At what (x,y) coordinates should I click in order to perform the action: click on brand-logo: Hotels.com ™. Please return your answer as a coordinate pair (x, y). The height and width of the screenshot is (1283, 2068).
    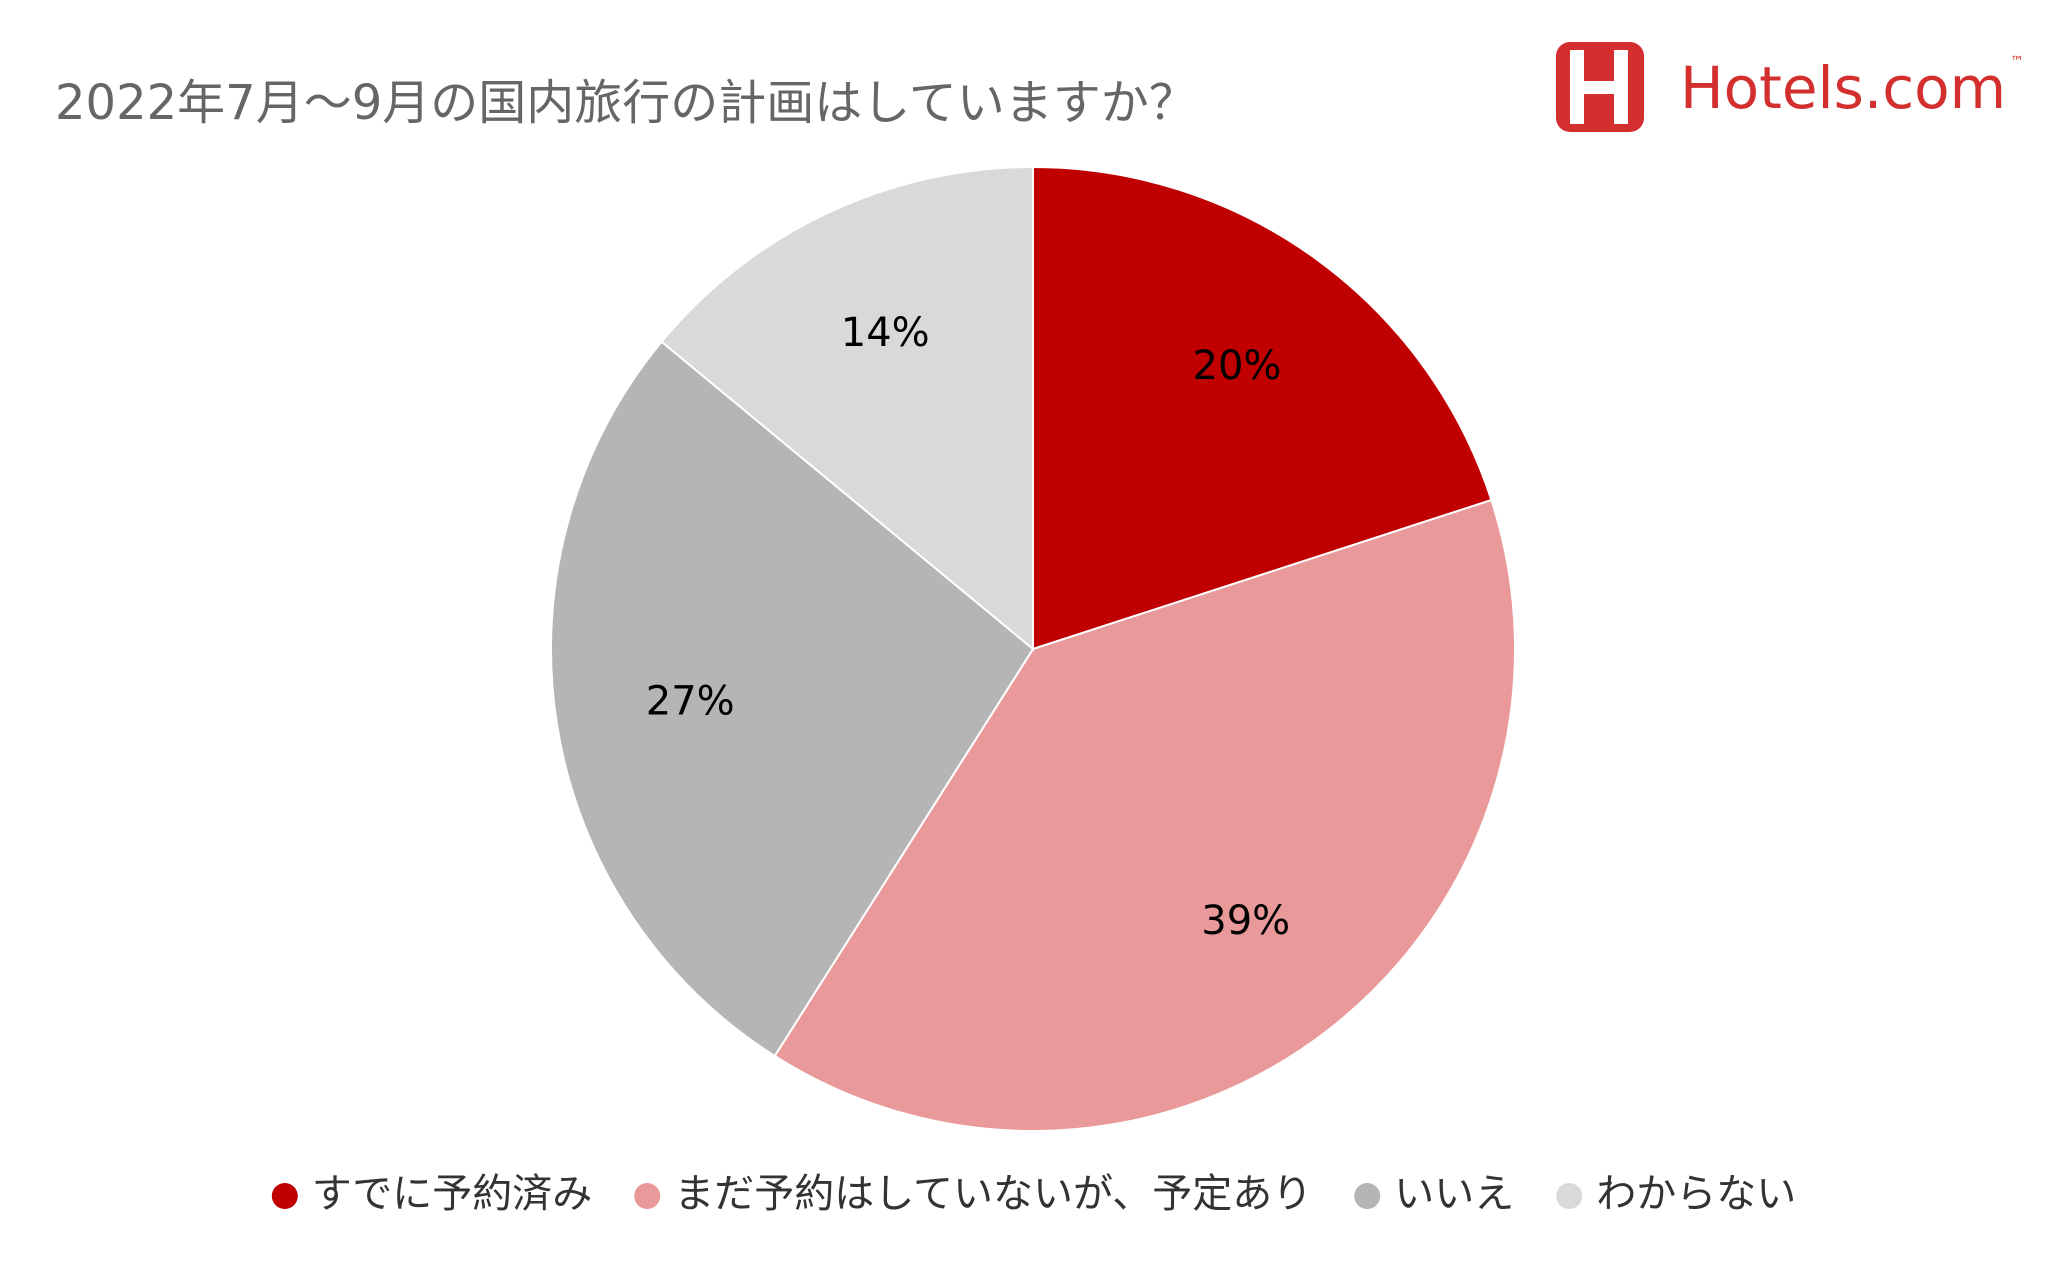
    Looking at the image, I should click on (1790, 87).